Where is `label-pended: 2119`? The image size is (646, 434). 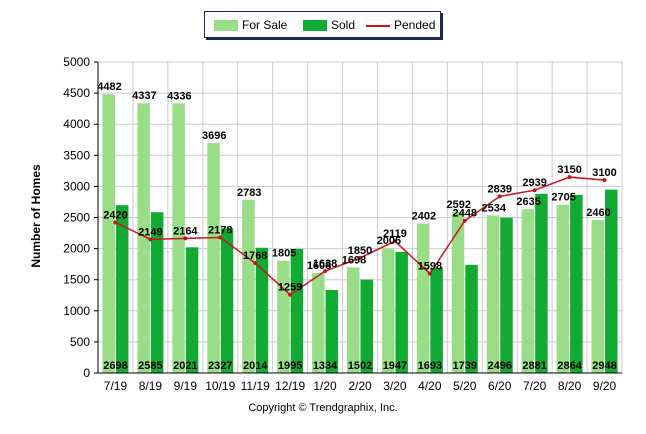
label-pended: 2119 is located at coordinates (395, 234).